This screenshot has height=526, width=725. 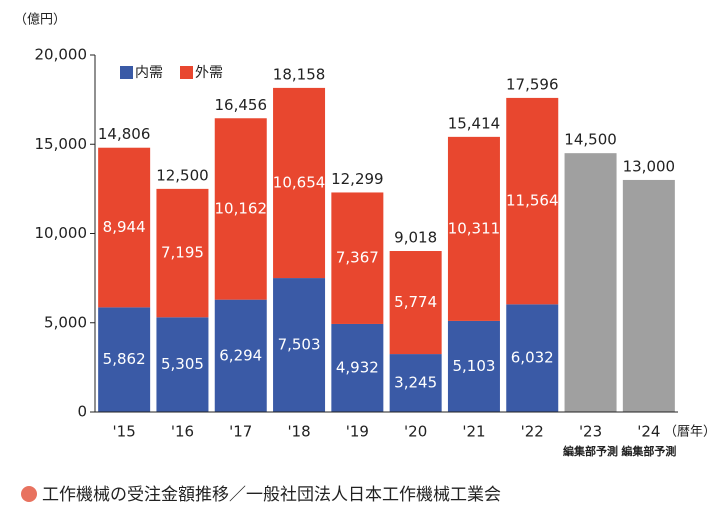 What do you see at coordinates (124, 432) in the screenshot?
I see `x-tick-label: '15` at bounding box center [124, 432].